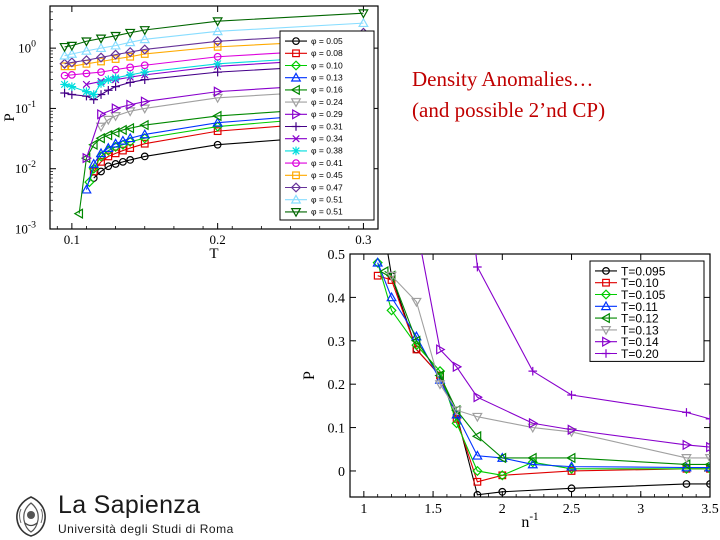  Describe the element at coordinates (327, 126) in the screenshot. I see `legend-label: φ = 0.31` at that location.